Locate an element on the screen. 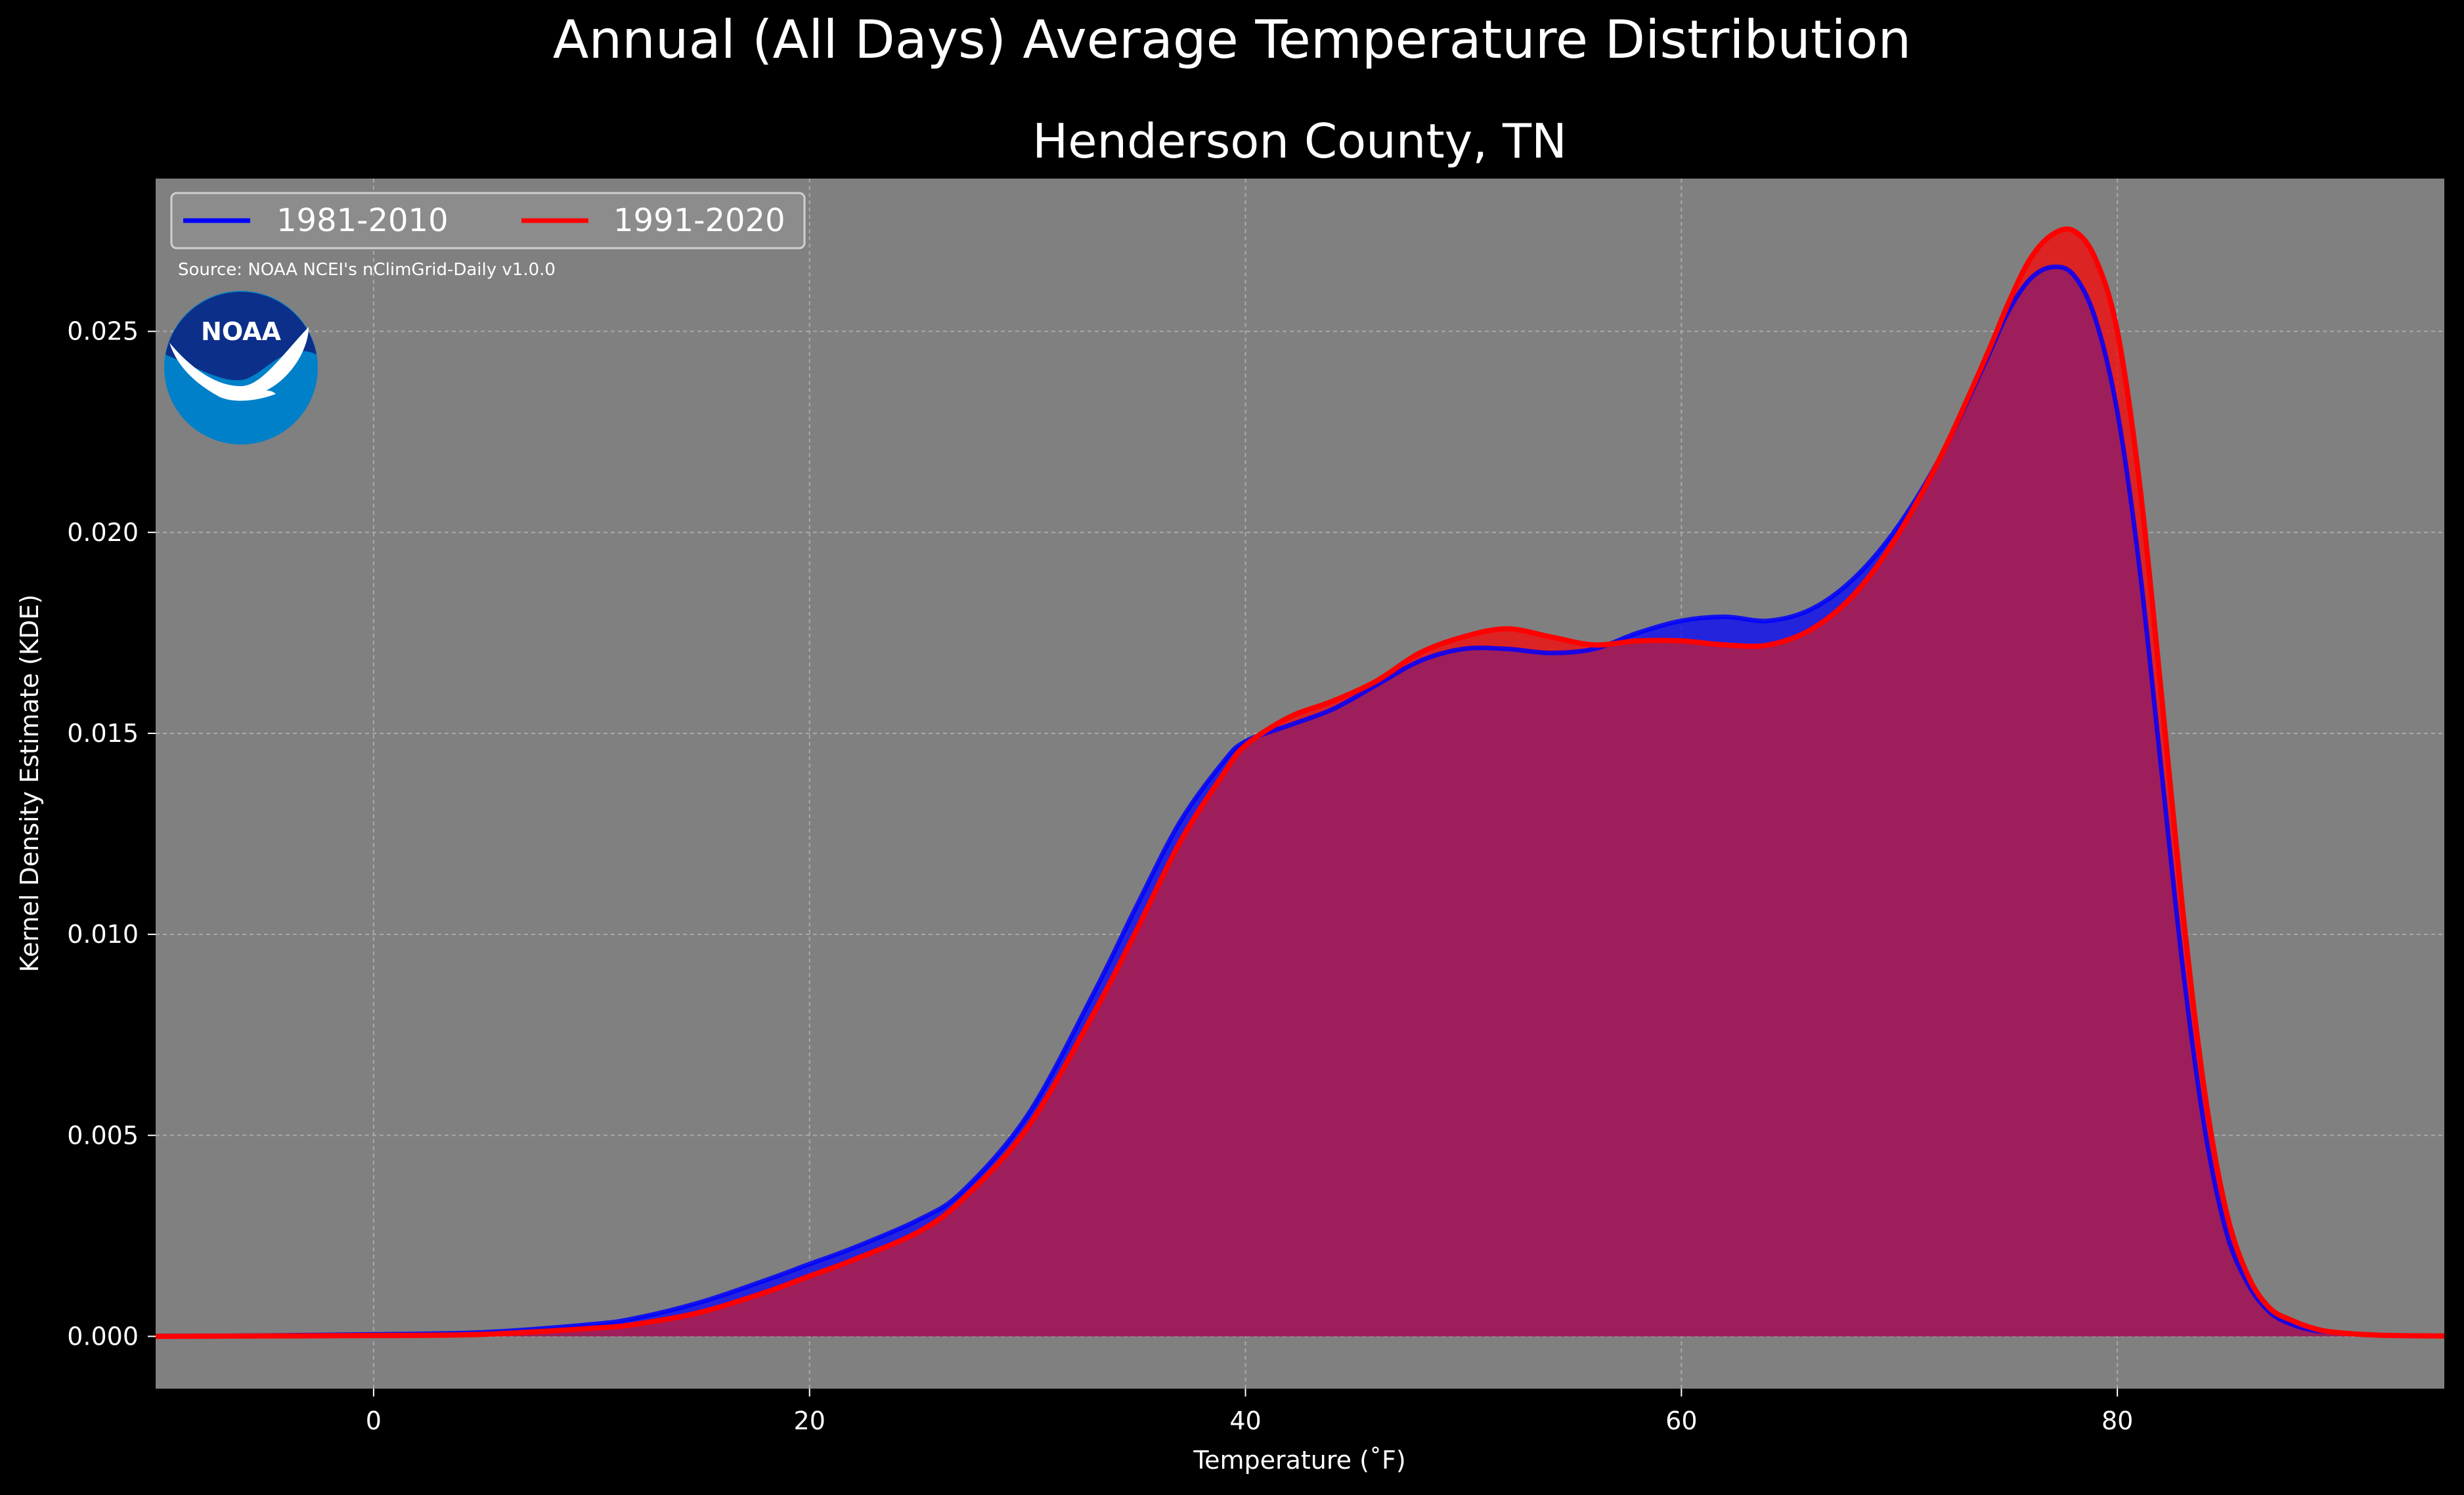 This screenshot has height=1495, width=2464. y-tick-label: 0.020 is located at coordinates (103, 532).